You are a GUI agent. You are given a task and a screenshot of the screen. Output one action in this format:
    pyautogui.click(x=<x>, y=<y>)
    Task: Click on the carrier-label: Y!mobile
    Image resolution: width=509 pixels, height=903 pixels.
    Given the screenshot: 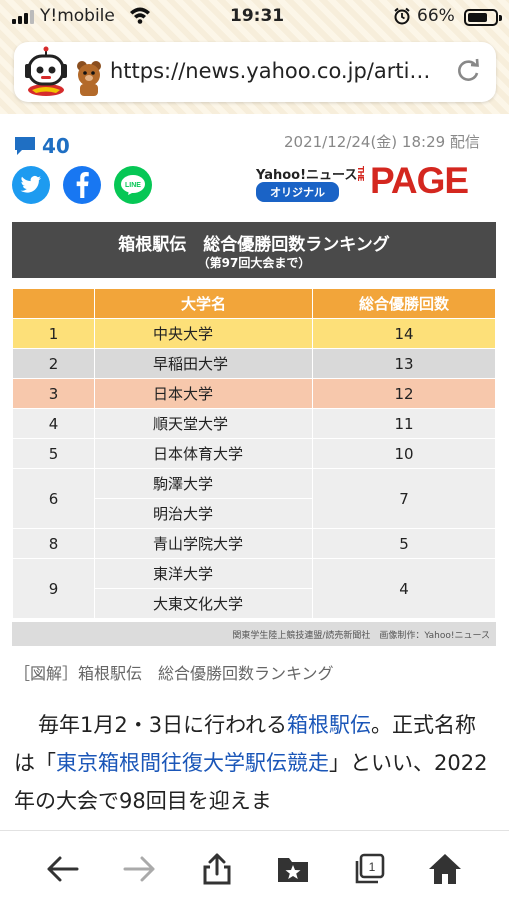 What is the action you would take?
    pyautogui.click(x=77, y=16)
    